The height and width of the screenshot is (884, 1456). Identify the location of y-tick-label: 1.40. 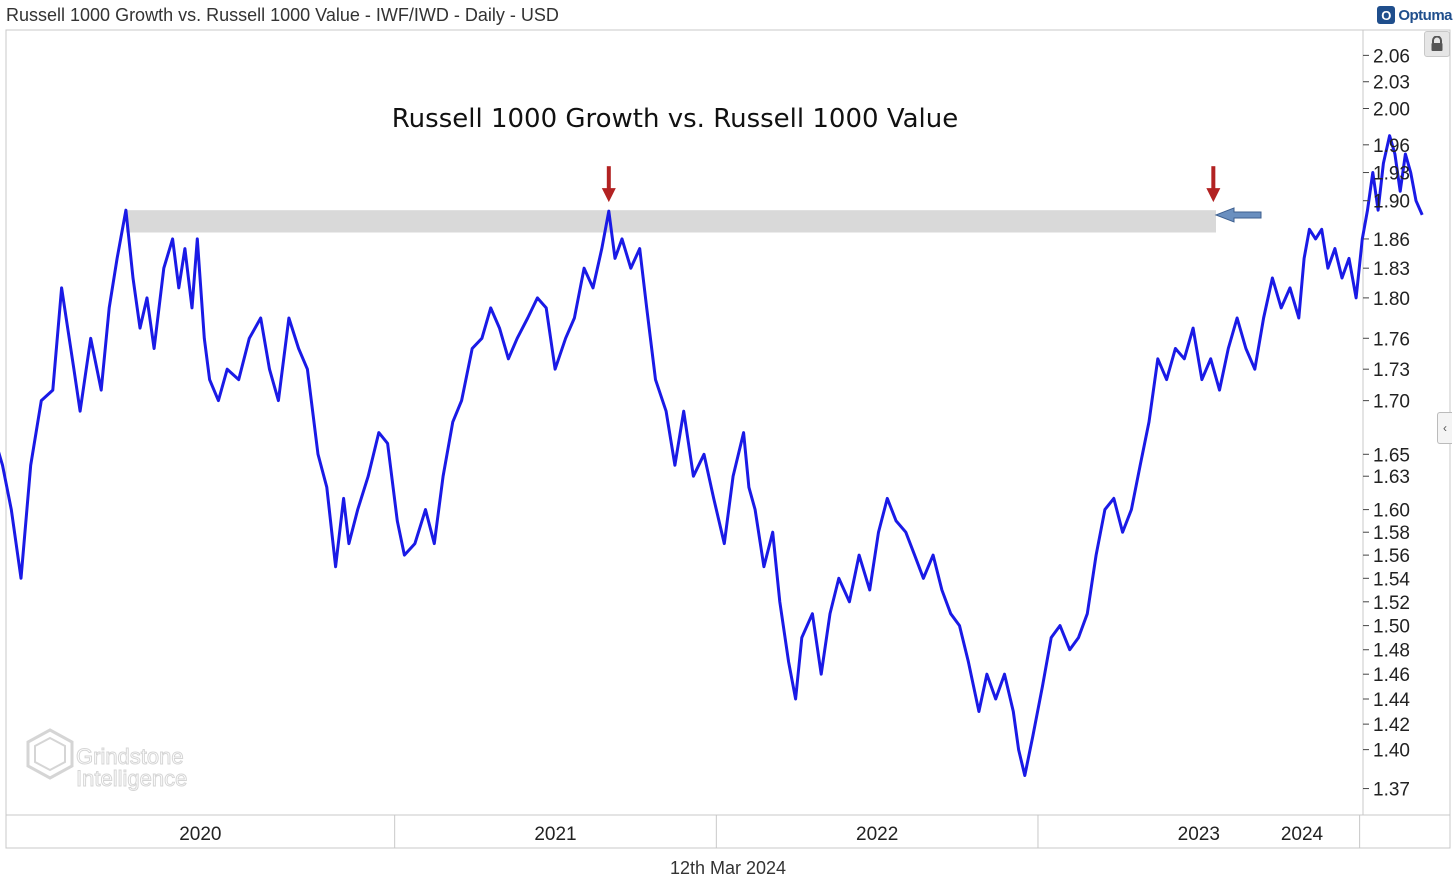
(1391, 751).